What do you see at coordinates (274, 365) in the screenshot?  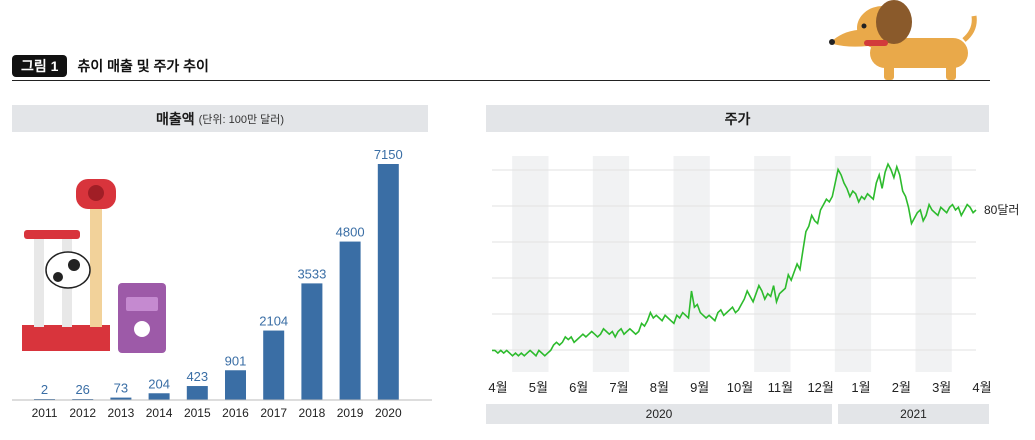 I see `revenue-bar-2017` at bounding box center [274, 365].